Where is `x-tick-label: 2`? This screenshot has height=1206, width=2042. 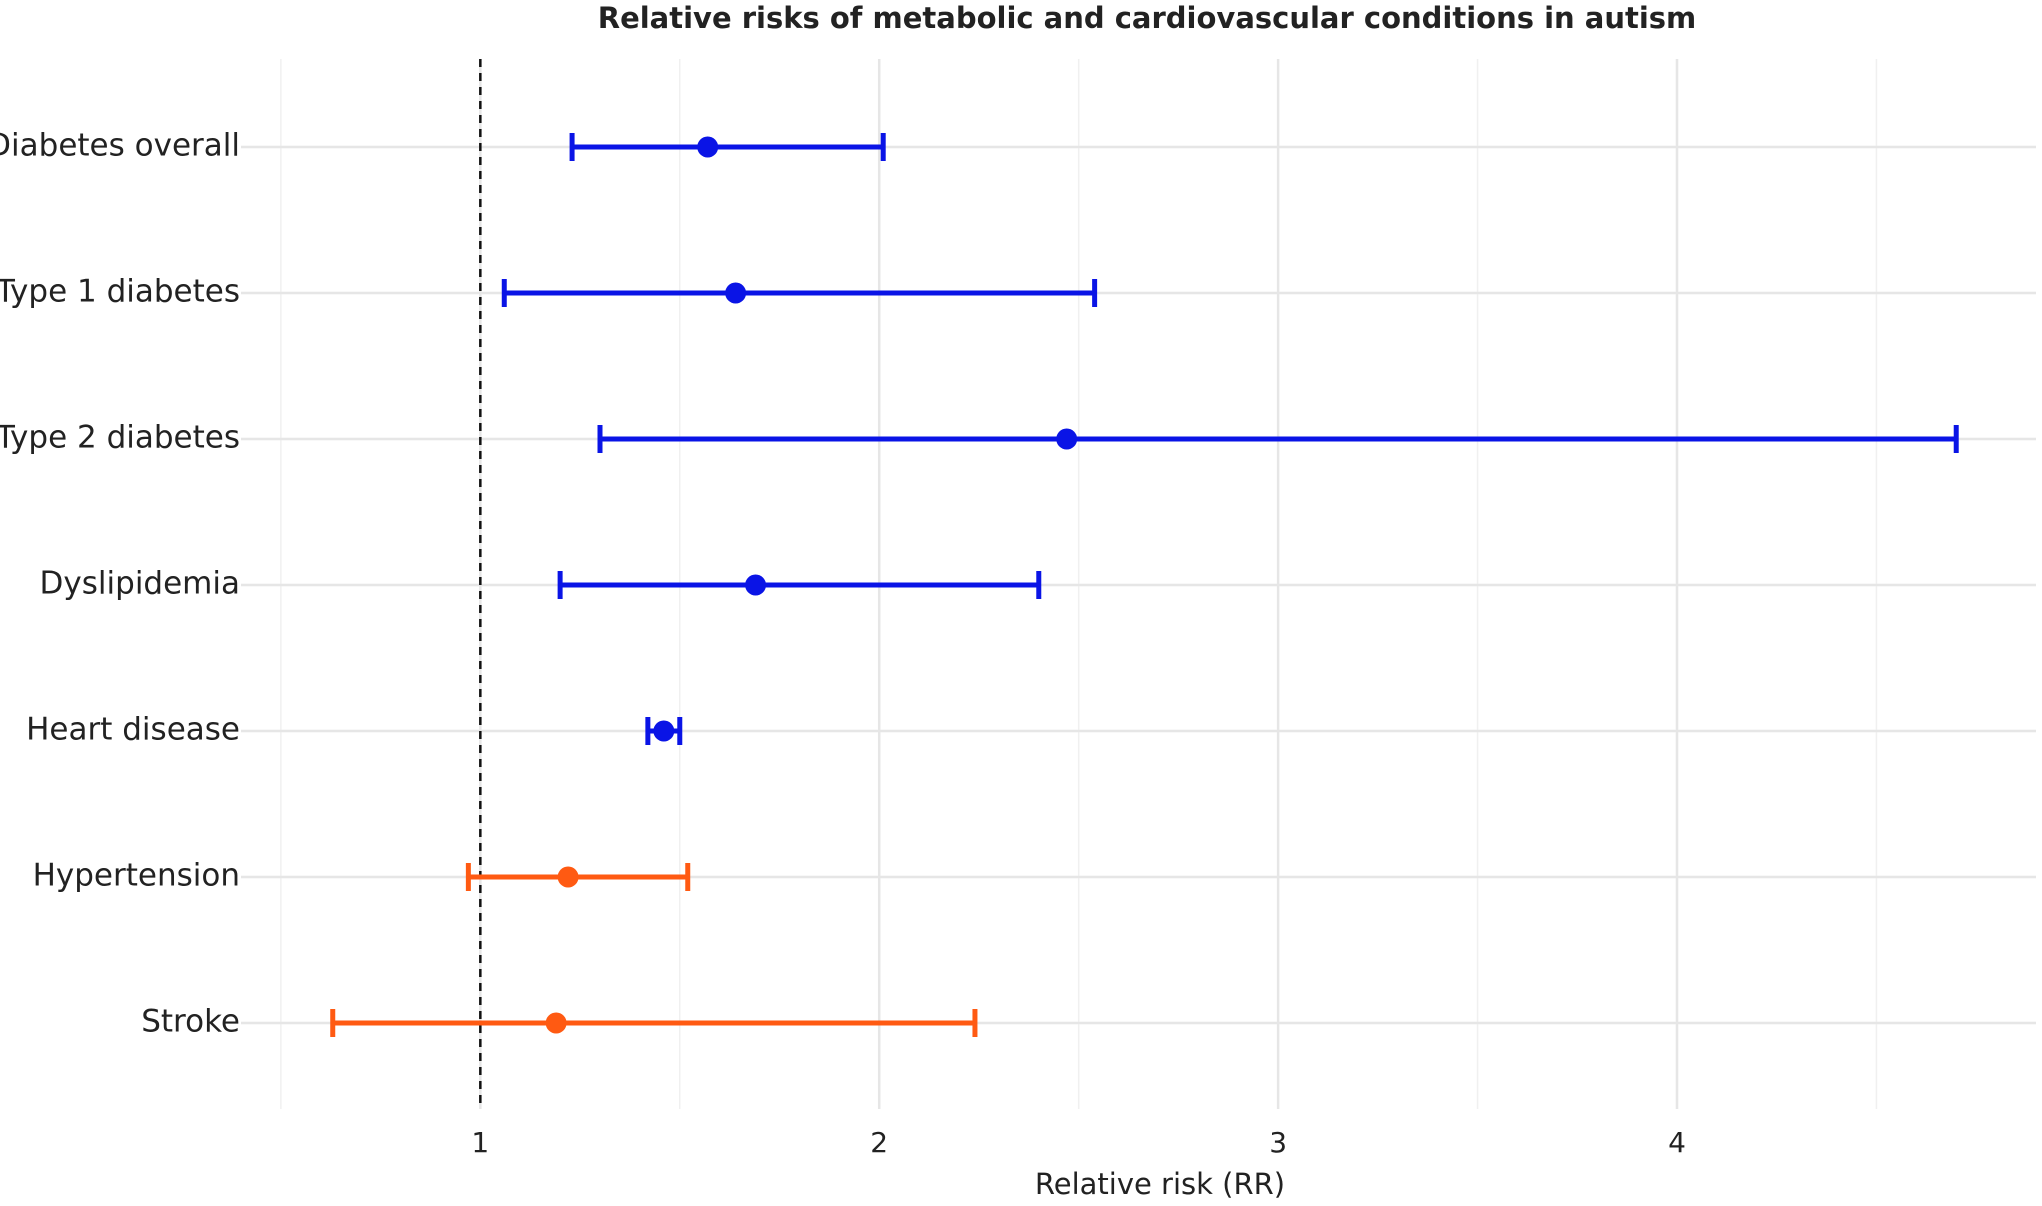
x-tick-label: 2 is located at coordinates (879, 1142).